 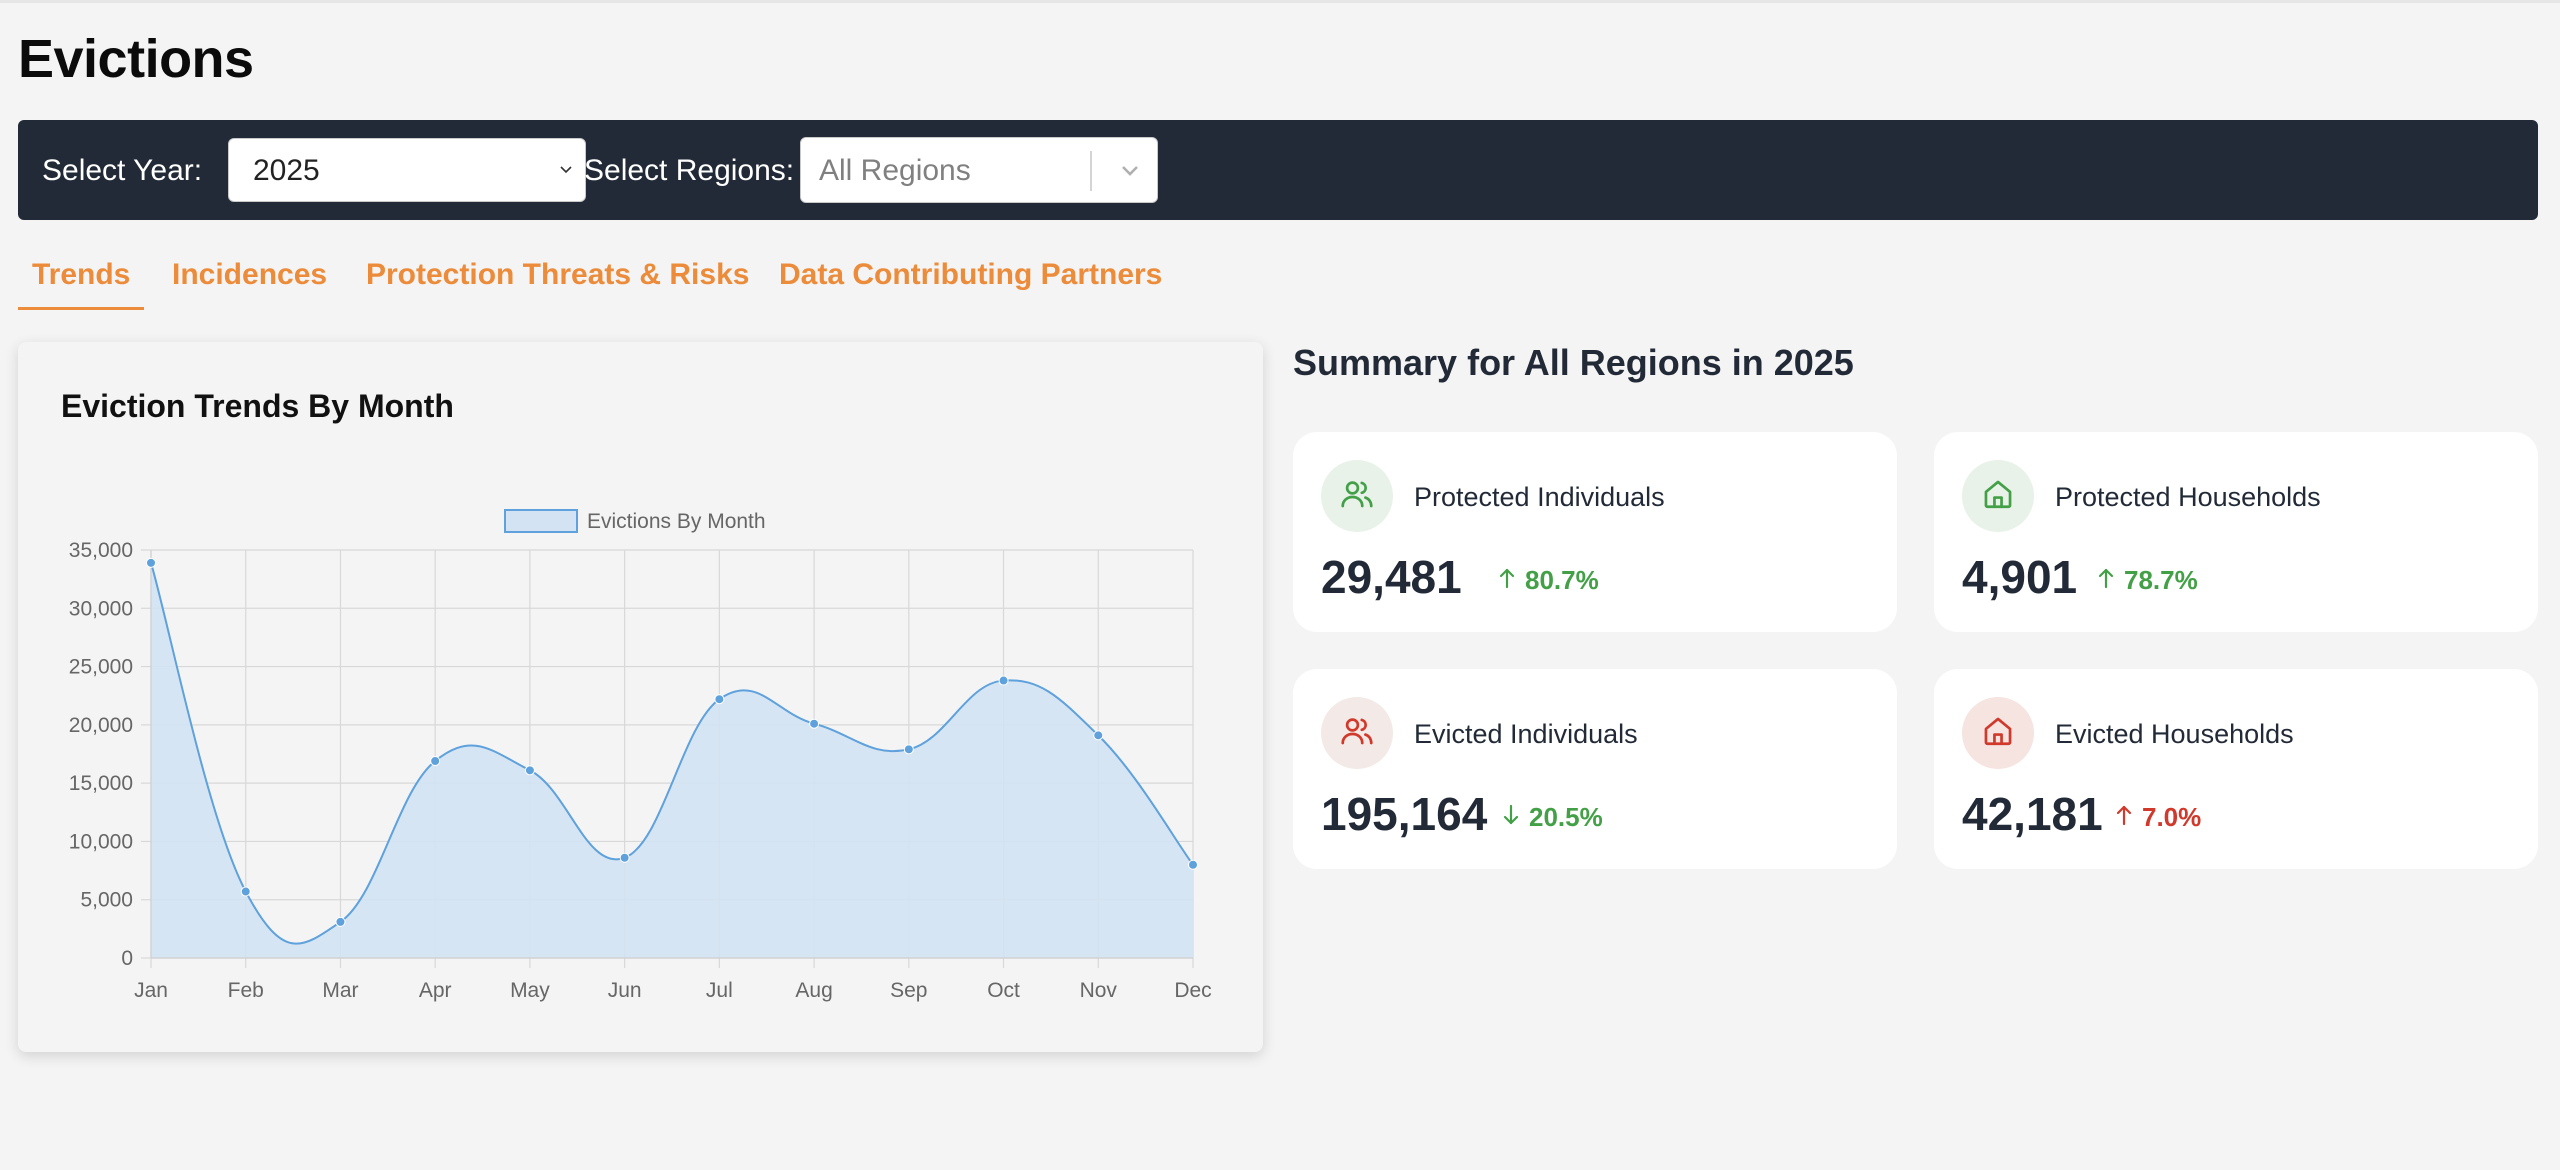 What do you see at coordinates (2188, 497) in the screenshot?
I see `stat-label: Protected Households` at bounding box center [2188, 497].